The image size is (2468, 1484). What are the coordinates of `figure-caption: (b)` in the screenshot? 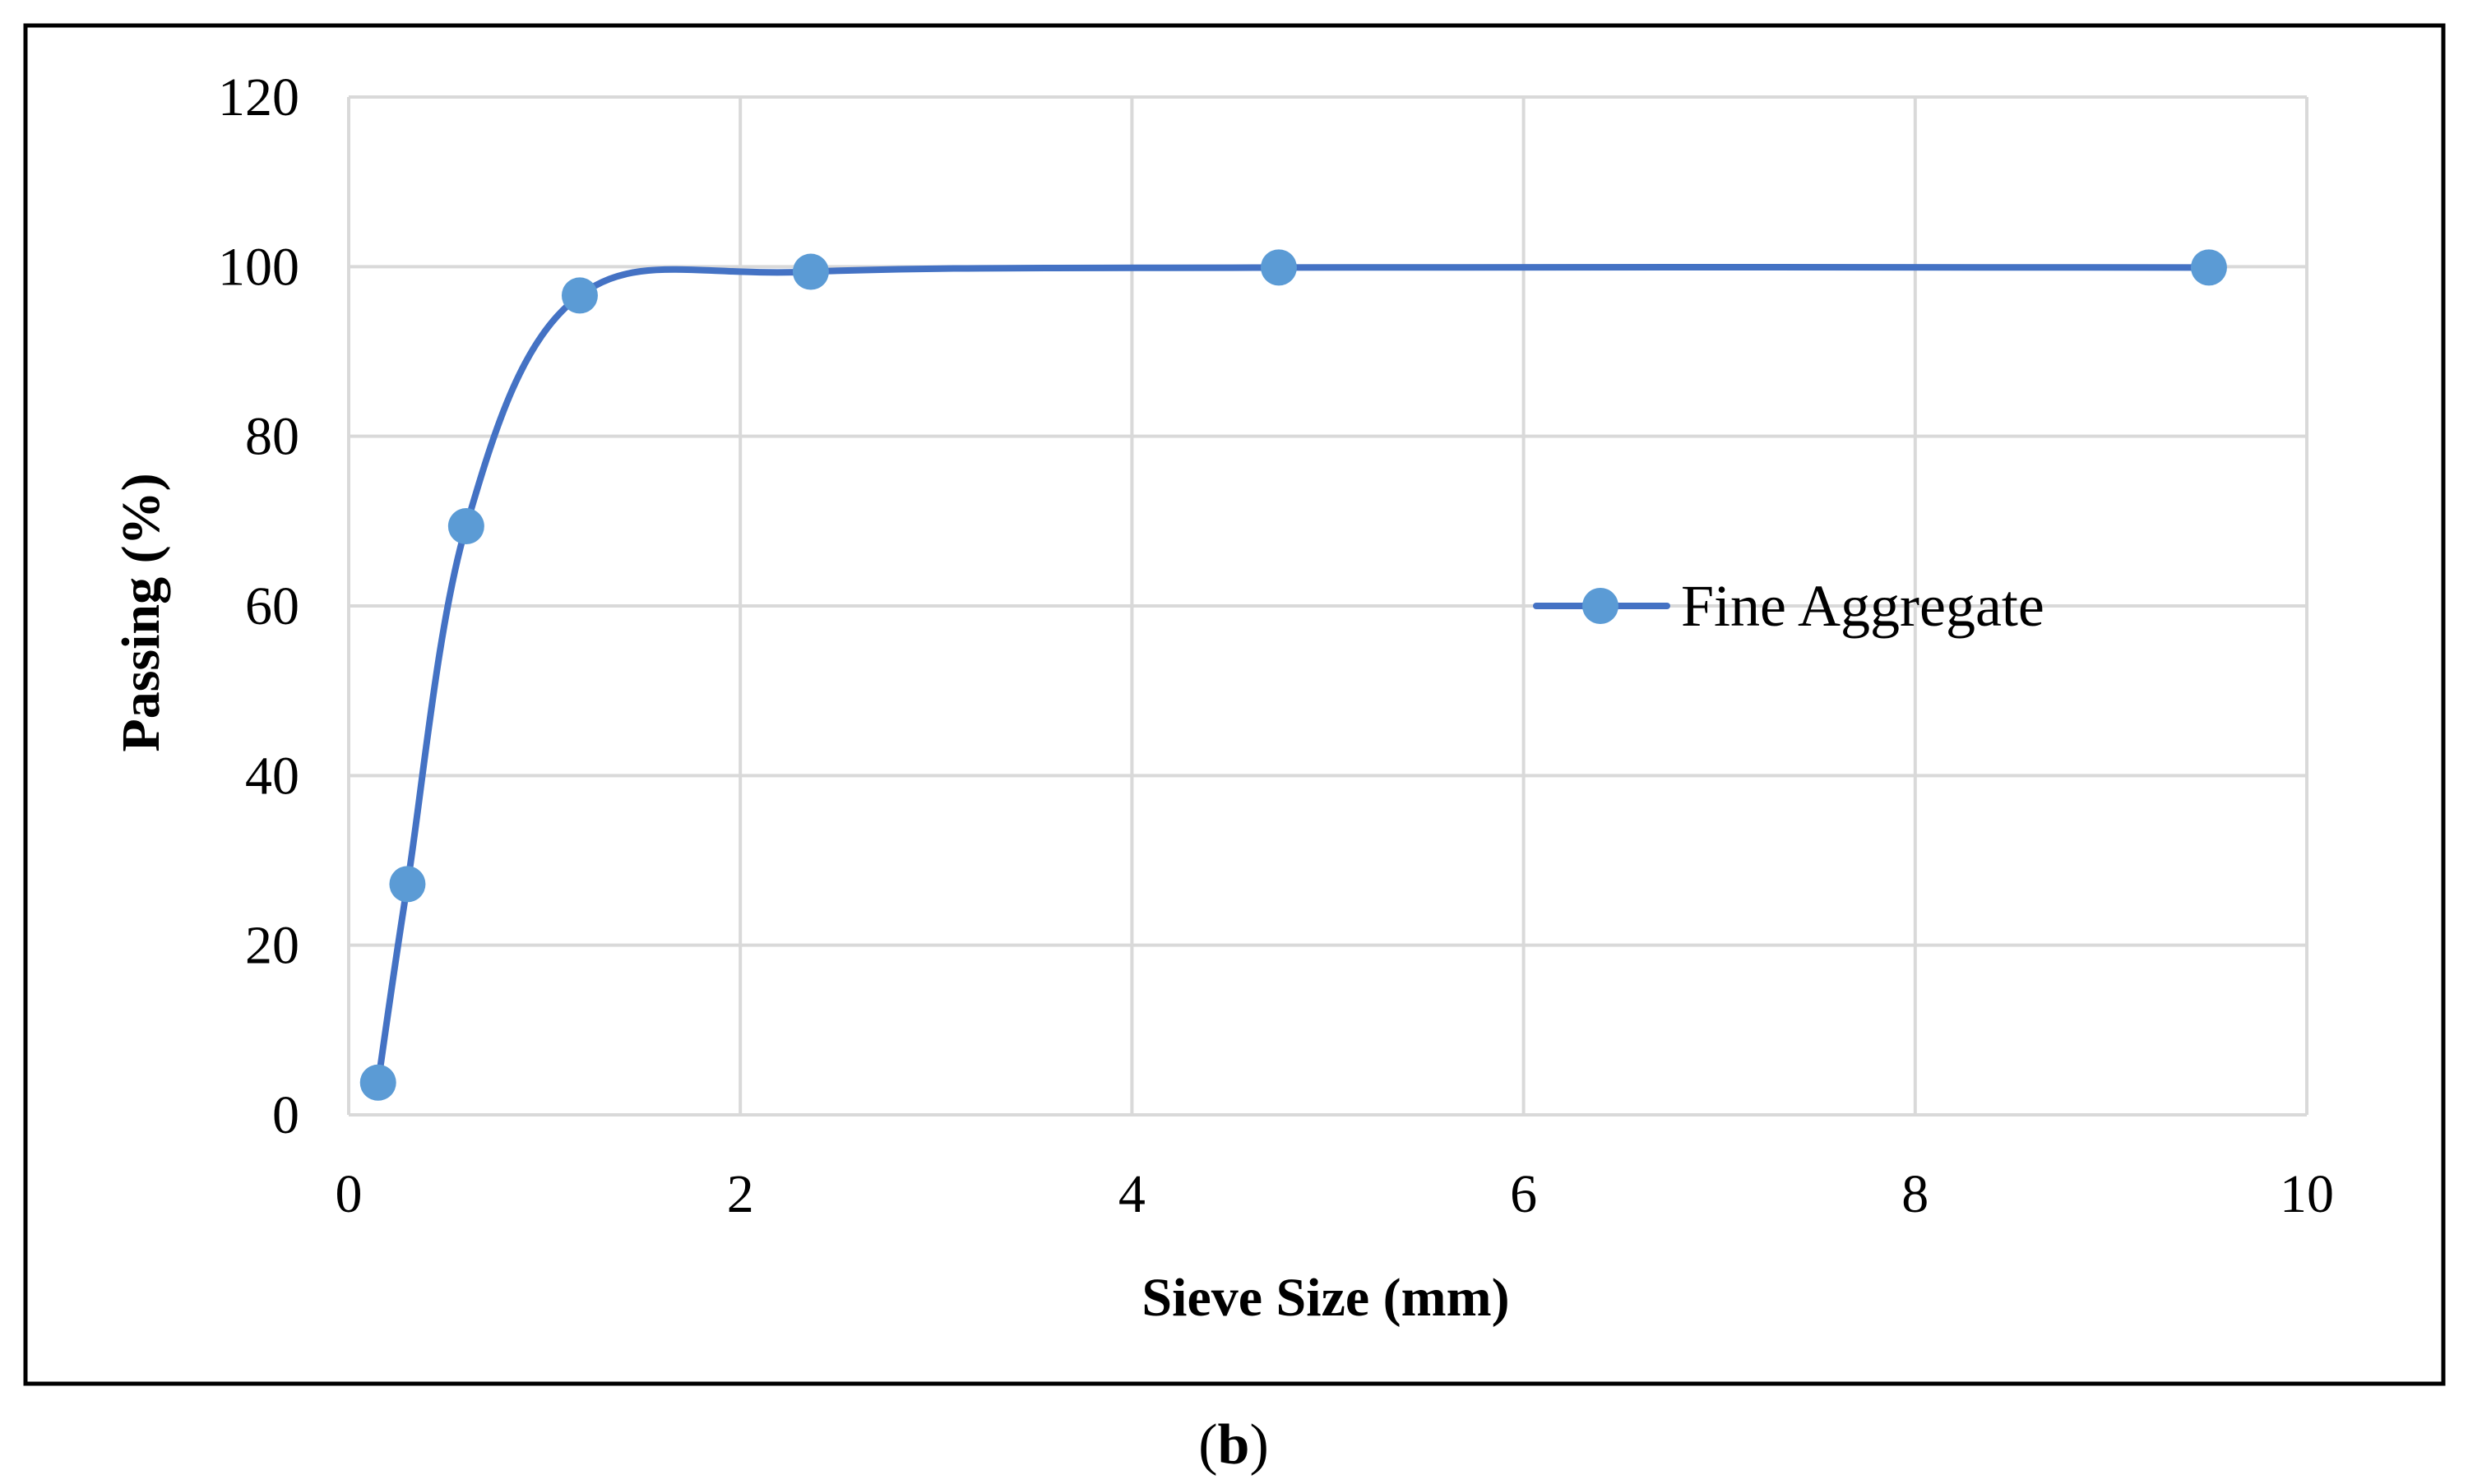 It's located at (1233, 1445).